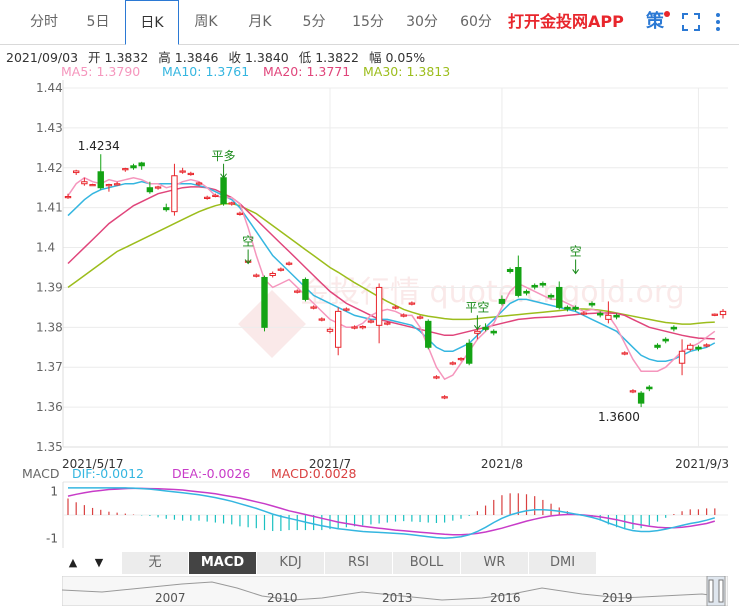 Image resolution: width=739 pixels, height=609 pixels. I want to click on watermark: 金投行情 quote.cngold.org, so click(461, 316).